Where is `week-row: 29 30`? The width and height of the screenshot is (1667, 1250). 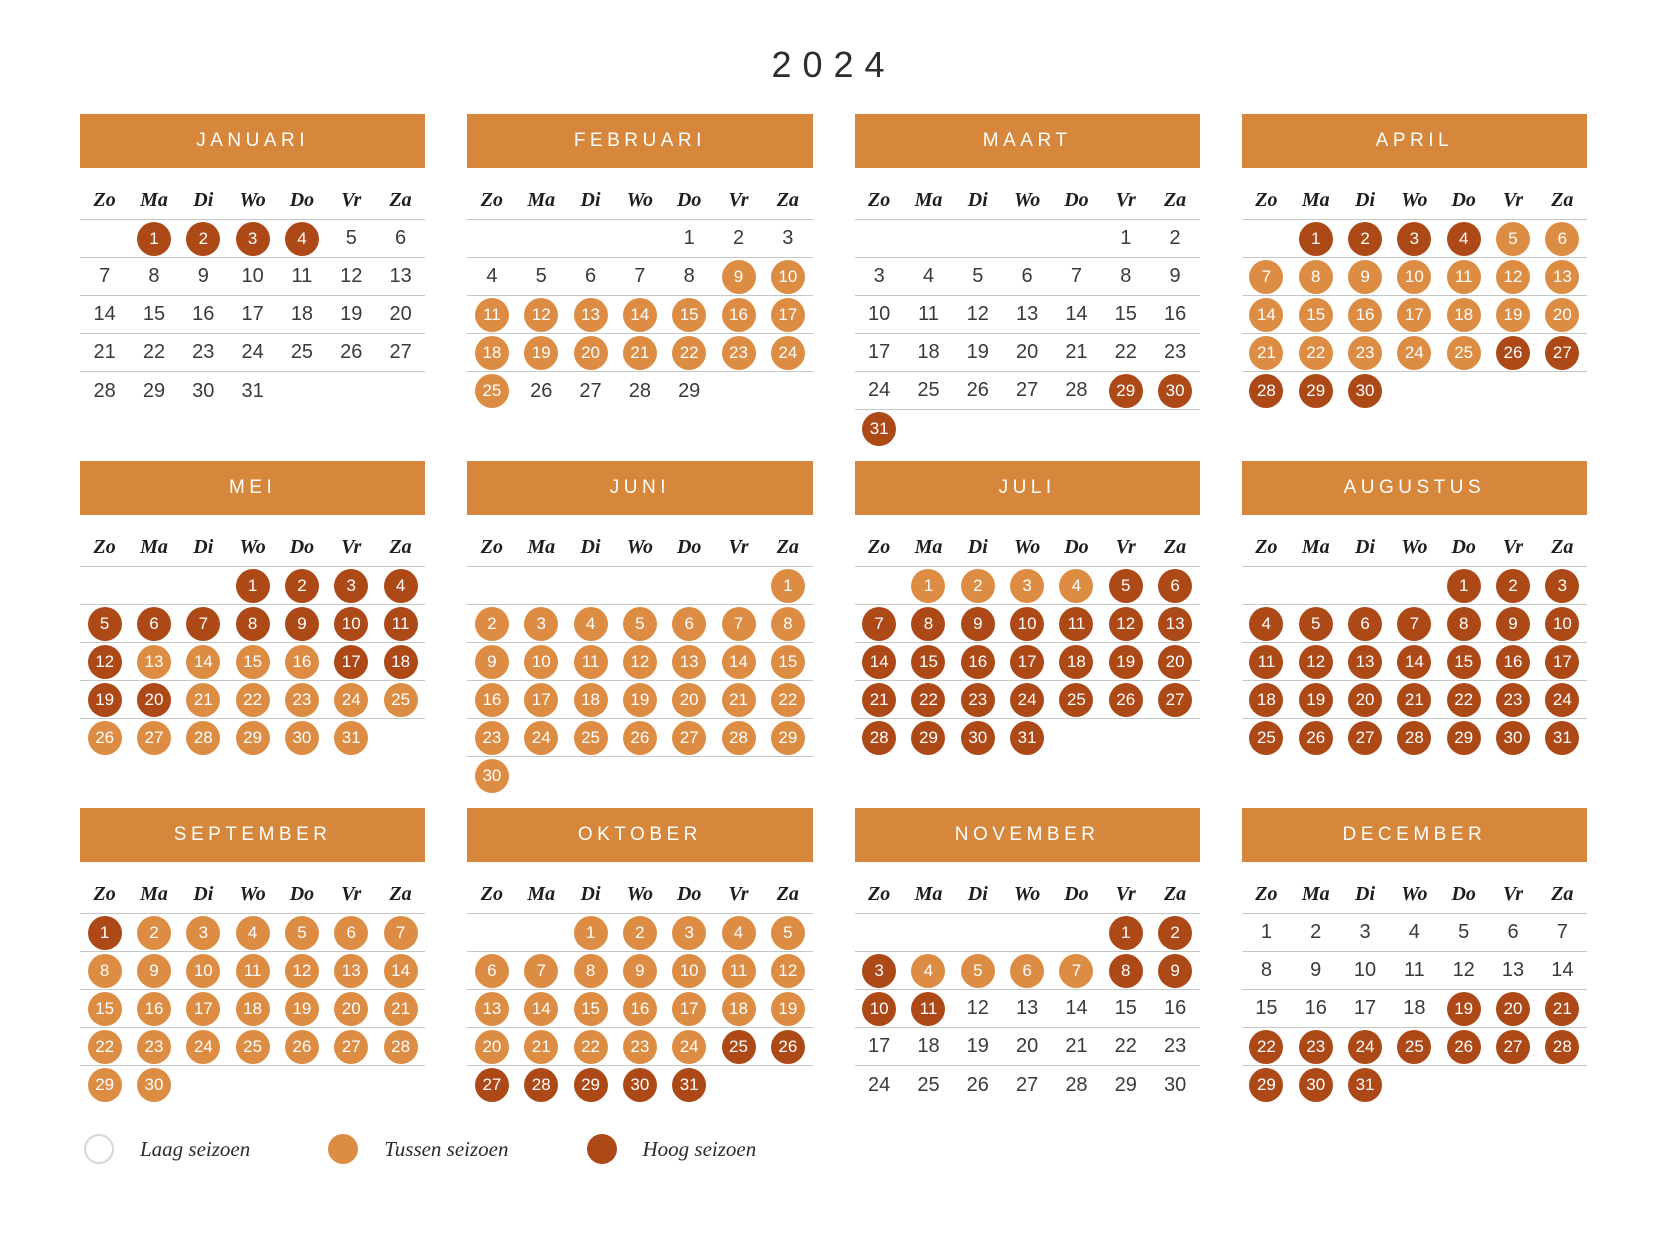
week-row: 29 30 is located at coordinates (252, 1085).